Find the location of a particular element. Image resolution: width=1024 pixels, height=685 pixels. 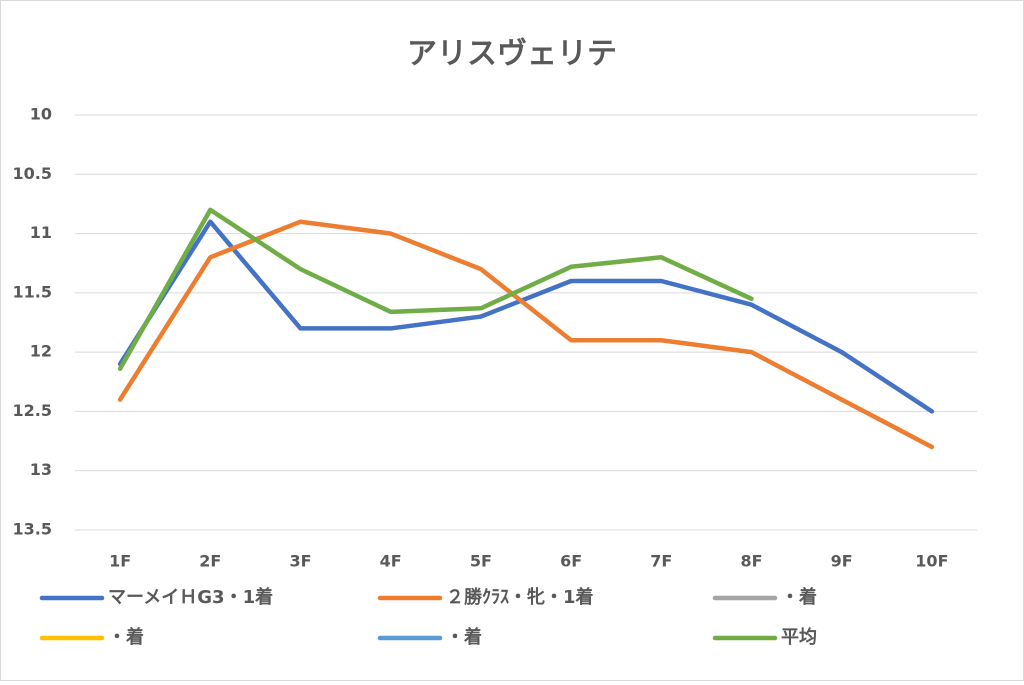

series-line is located at coordinates (435, 289).